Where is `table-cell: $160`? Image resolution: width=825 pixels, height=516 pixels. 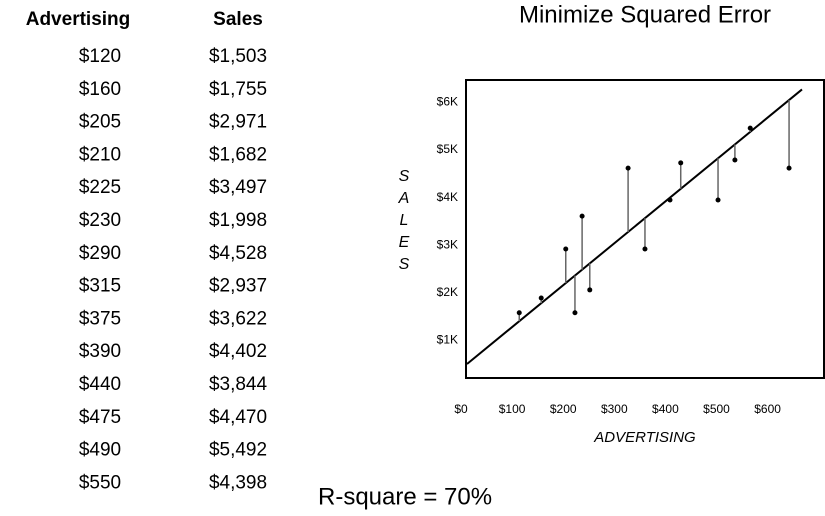
table-cell: $160 is located at coordinates (100, 89).